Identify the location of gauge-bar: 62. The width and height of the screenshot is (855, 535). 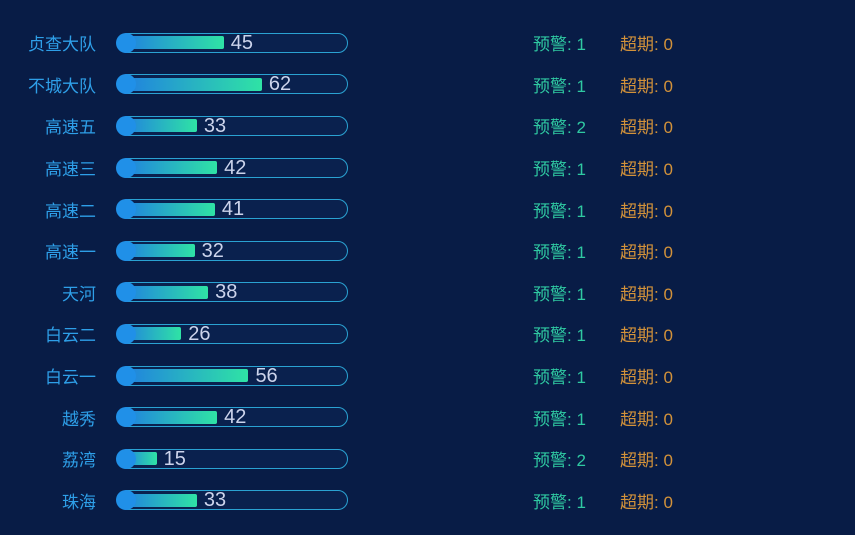
(232, 84).